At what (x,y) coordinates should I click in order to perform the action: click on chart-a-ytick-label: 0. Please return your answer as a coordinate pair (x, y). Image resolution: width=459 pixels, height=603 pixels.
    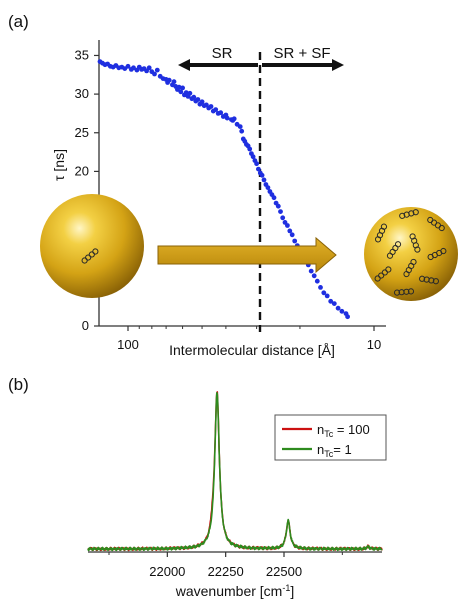
    Looking at the image, I should click on (85, 325).